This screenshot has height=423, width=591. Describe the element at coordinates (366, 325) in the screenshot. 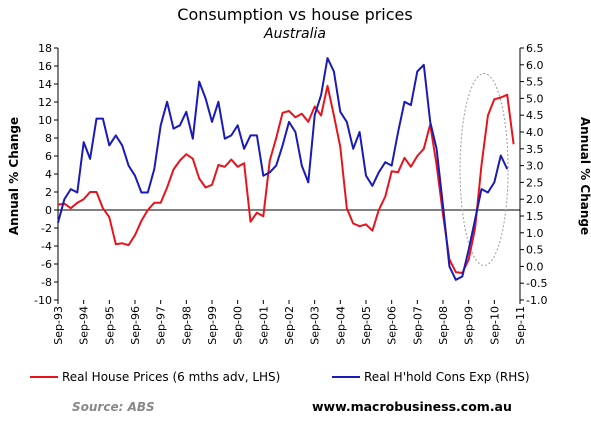

I see `x-tick-label: Sep-05` at that location.